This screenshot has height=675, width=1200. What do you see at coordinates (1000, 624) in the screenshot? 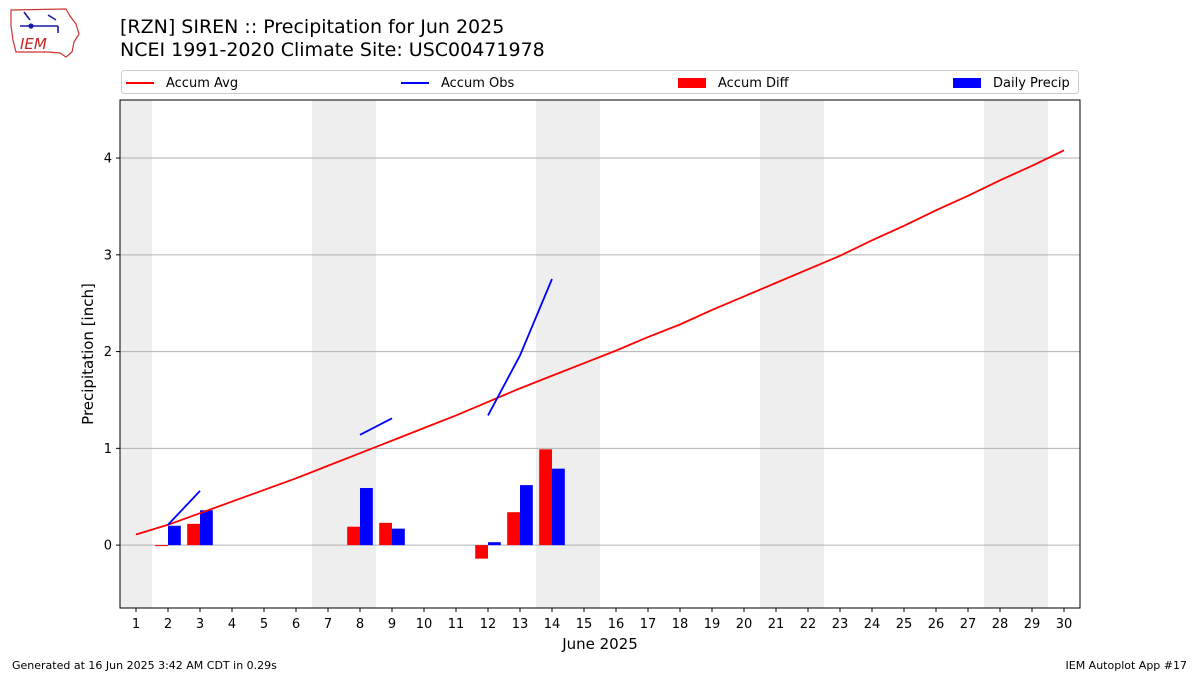
I see `x-tick-label: 28` at bounding box center [1000, 624].